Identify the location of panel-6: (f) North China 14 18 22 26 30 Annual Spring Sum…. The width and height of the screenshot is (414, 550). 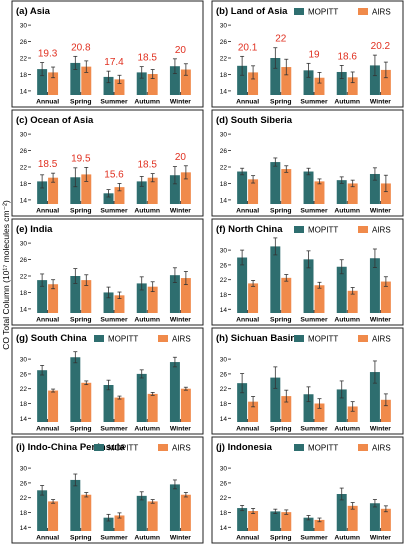
(307, 272).